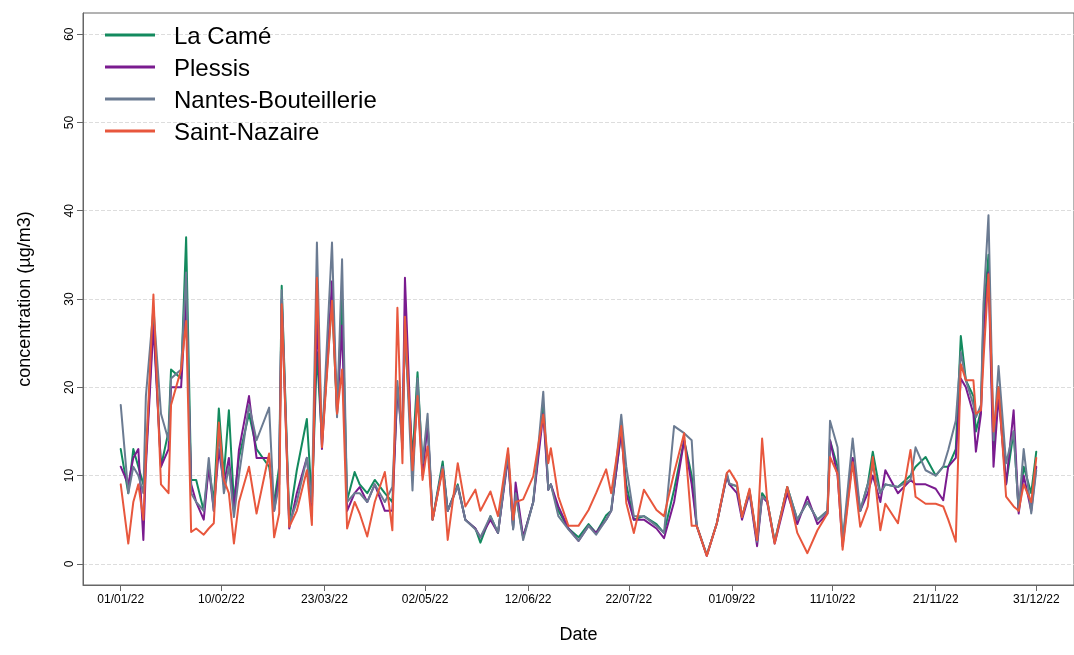  What do you see at coordinates (221, 599) in the screenshot?
I see `x-tick-label: 10/02/22` at bounding box center [221, 599].